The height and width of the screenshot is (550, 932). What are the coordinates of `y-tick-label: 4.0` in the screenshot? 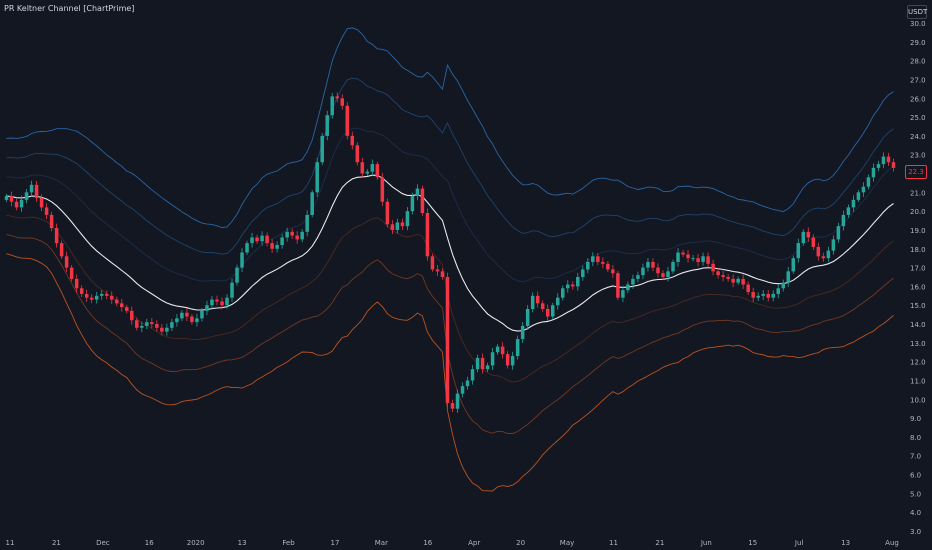 It's located at (915, 513).